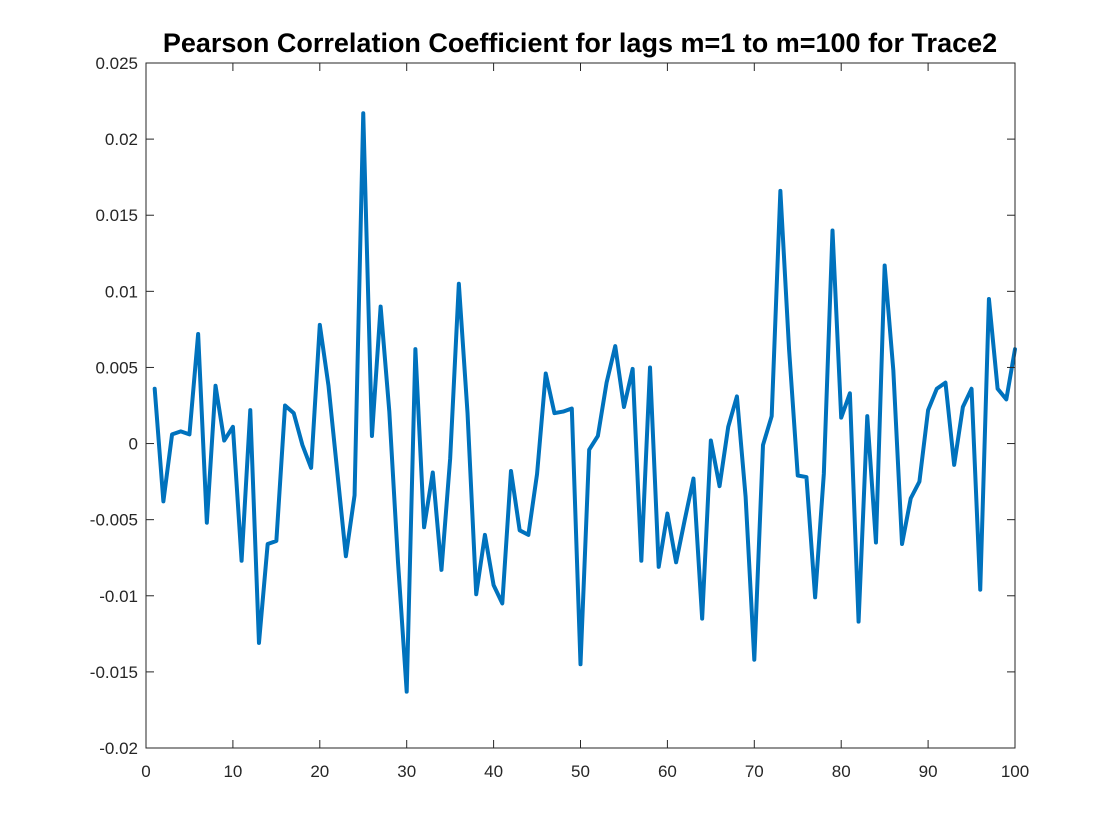 The width and height of the screenshot is (1120, 840). I want to click on x-tick-label: 50, so click(580, 771).